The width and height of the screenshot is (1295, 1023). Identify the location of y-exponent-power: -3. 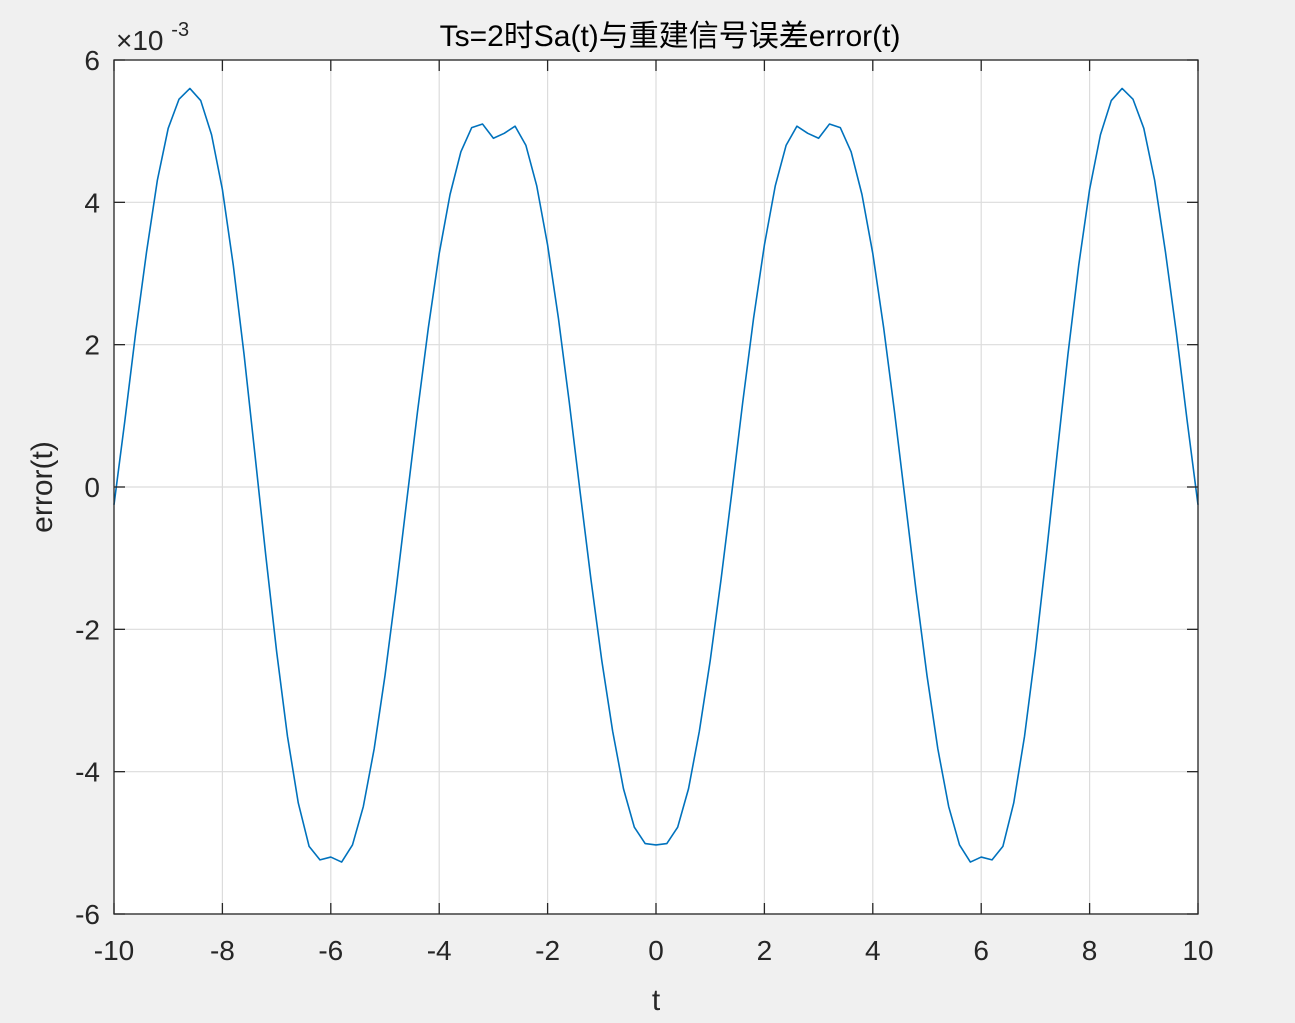
(180, 30).